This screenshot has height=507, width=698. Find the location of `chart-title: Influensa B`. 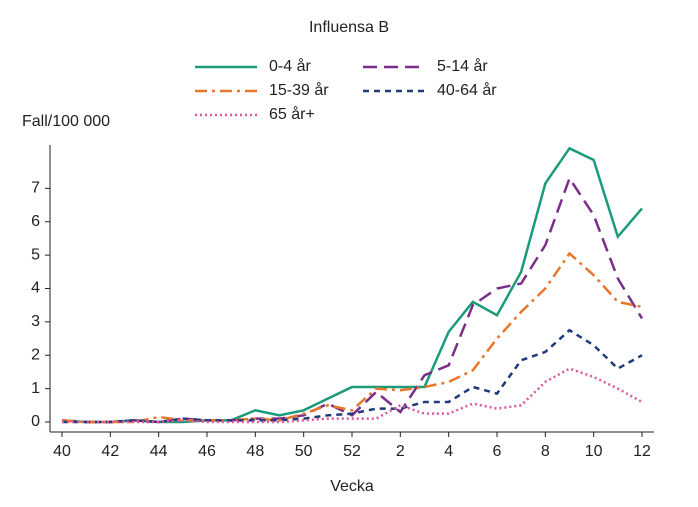

chart-title: Influensa B is located at coordinates (349, 27).